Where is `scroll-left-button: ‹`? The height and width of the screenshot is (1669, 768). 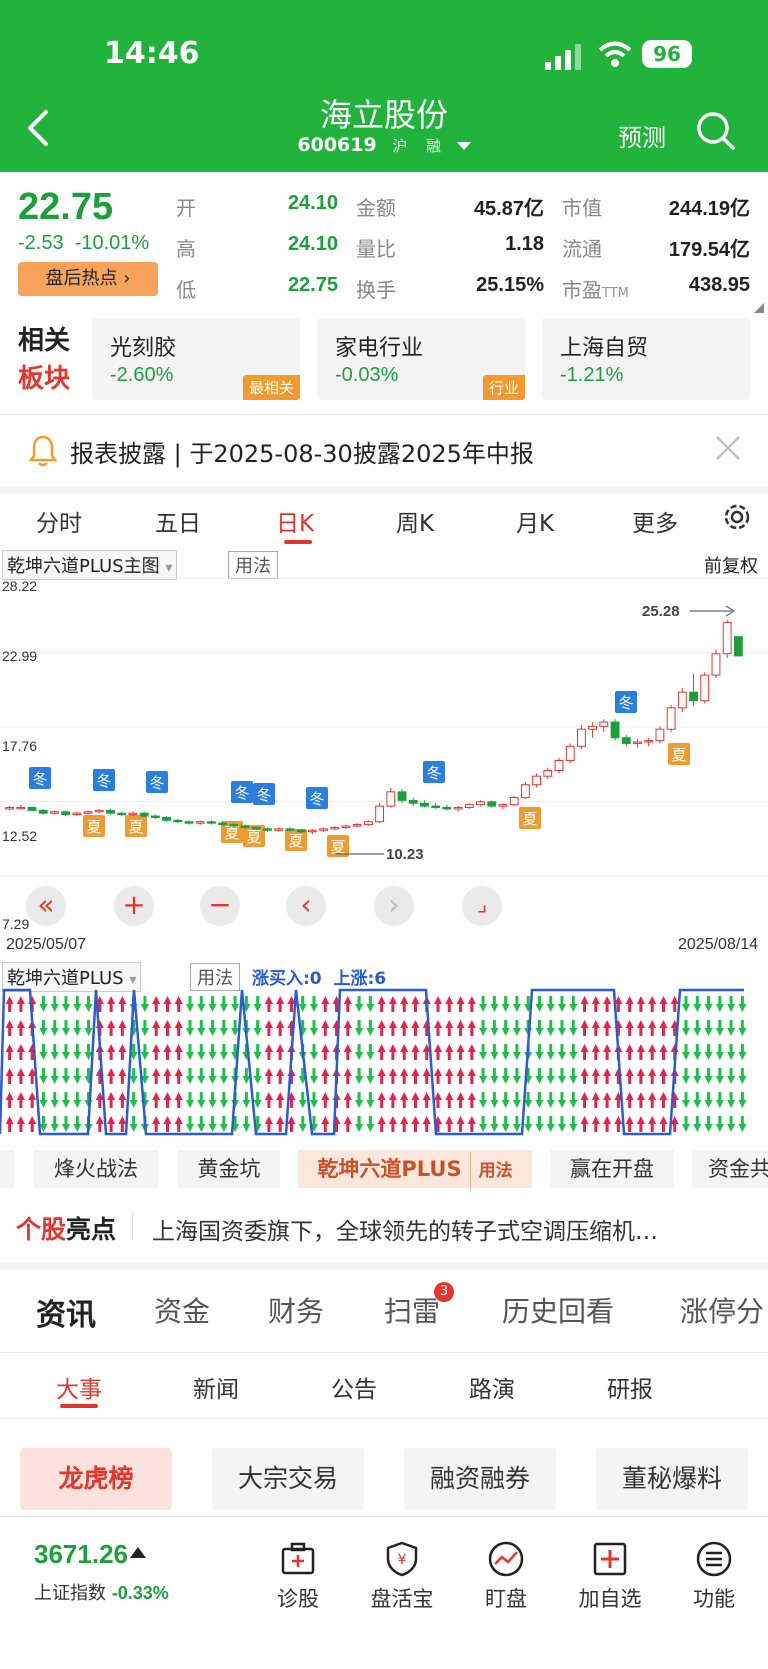 scroll-left-button: ‹ is located at coordinates (306, 906).